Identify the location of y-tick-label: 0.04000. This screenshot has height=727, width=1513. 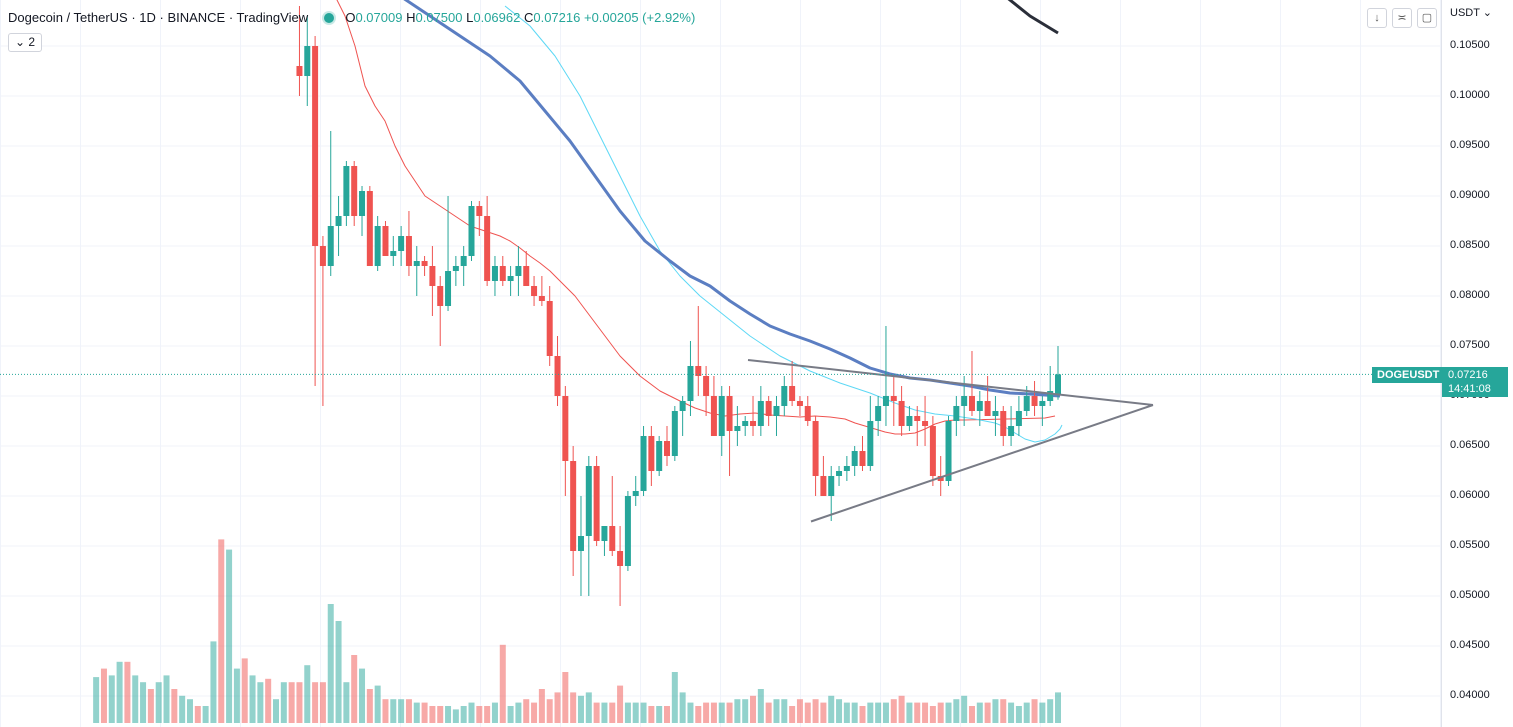
(1470, 695).